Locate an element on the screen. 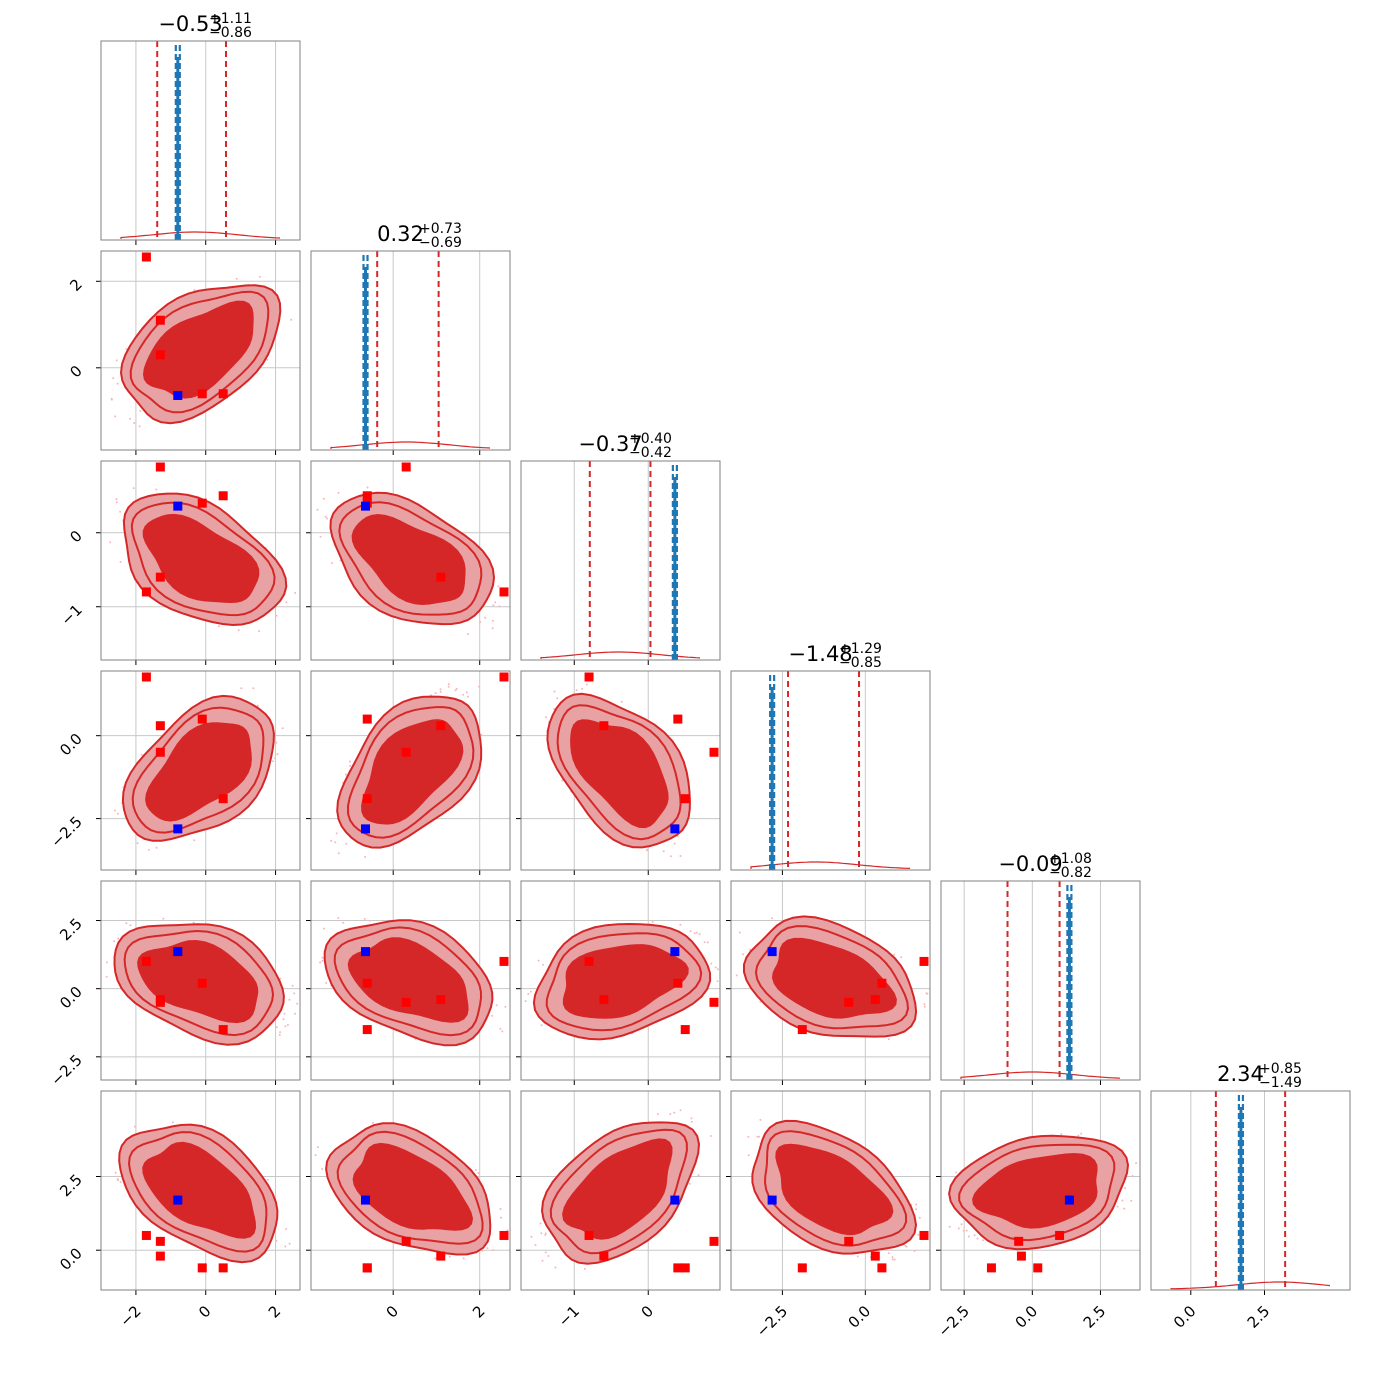  x-tick-label: 2 is located at coordinates (274, 1311).